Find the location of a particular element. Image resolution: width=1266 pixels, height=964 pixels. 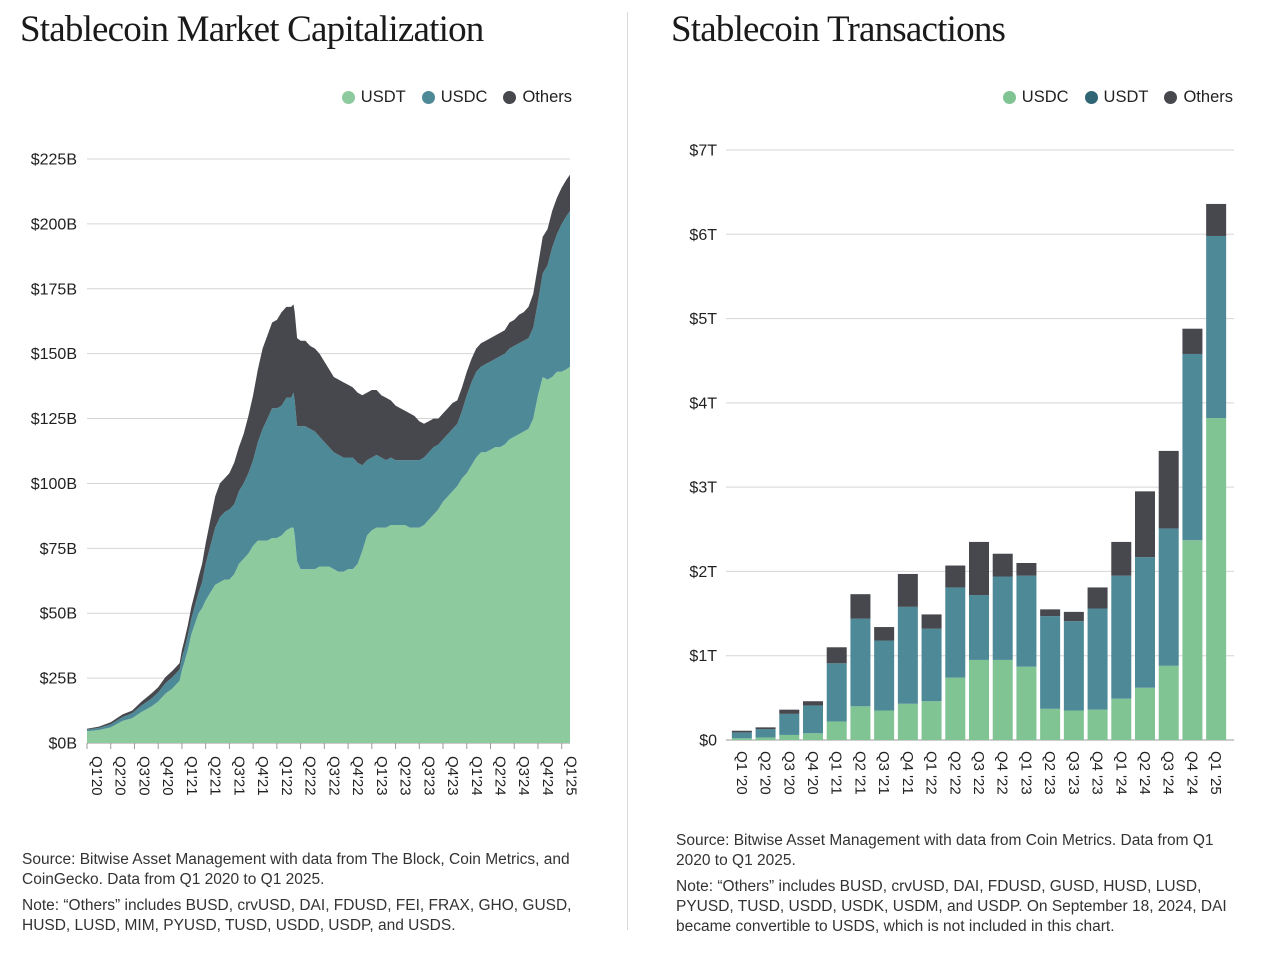

x-tick-label: Q3'24 is located at coordinates (523, 776).